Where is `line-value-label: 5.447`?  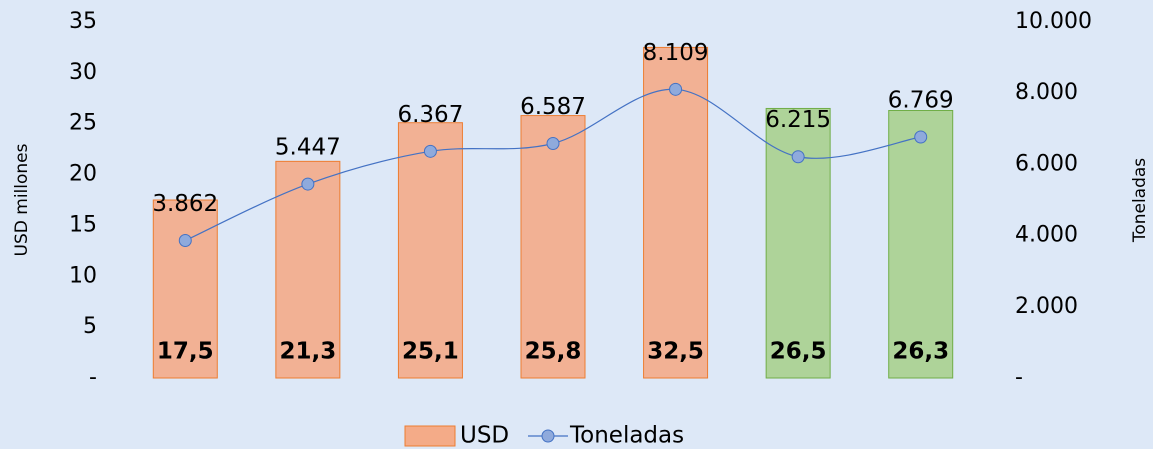
line-value-label: 5.447 is located at coordinates (308, 148).